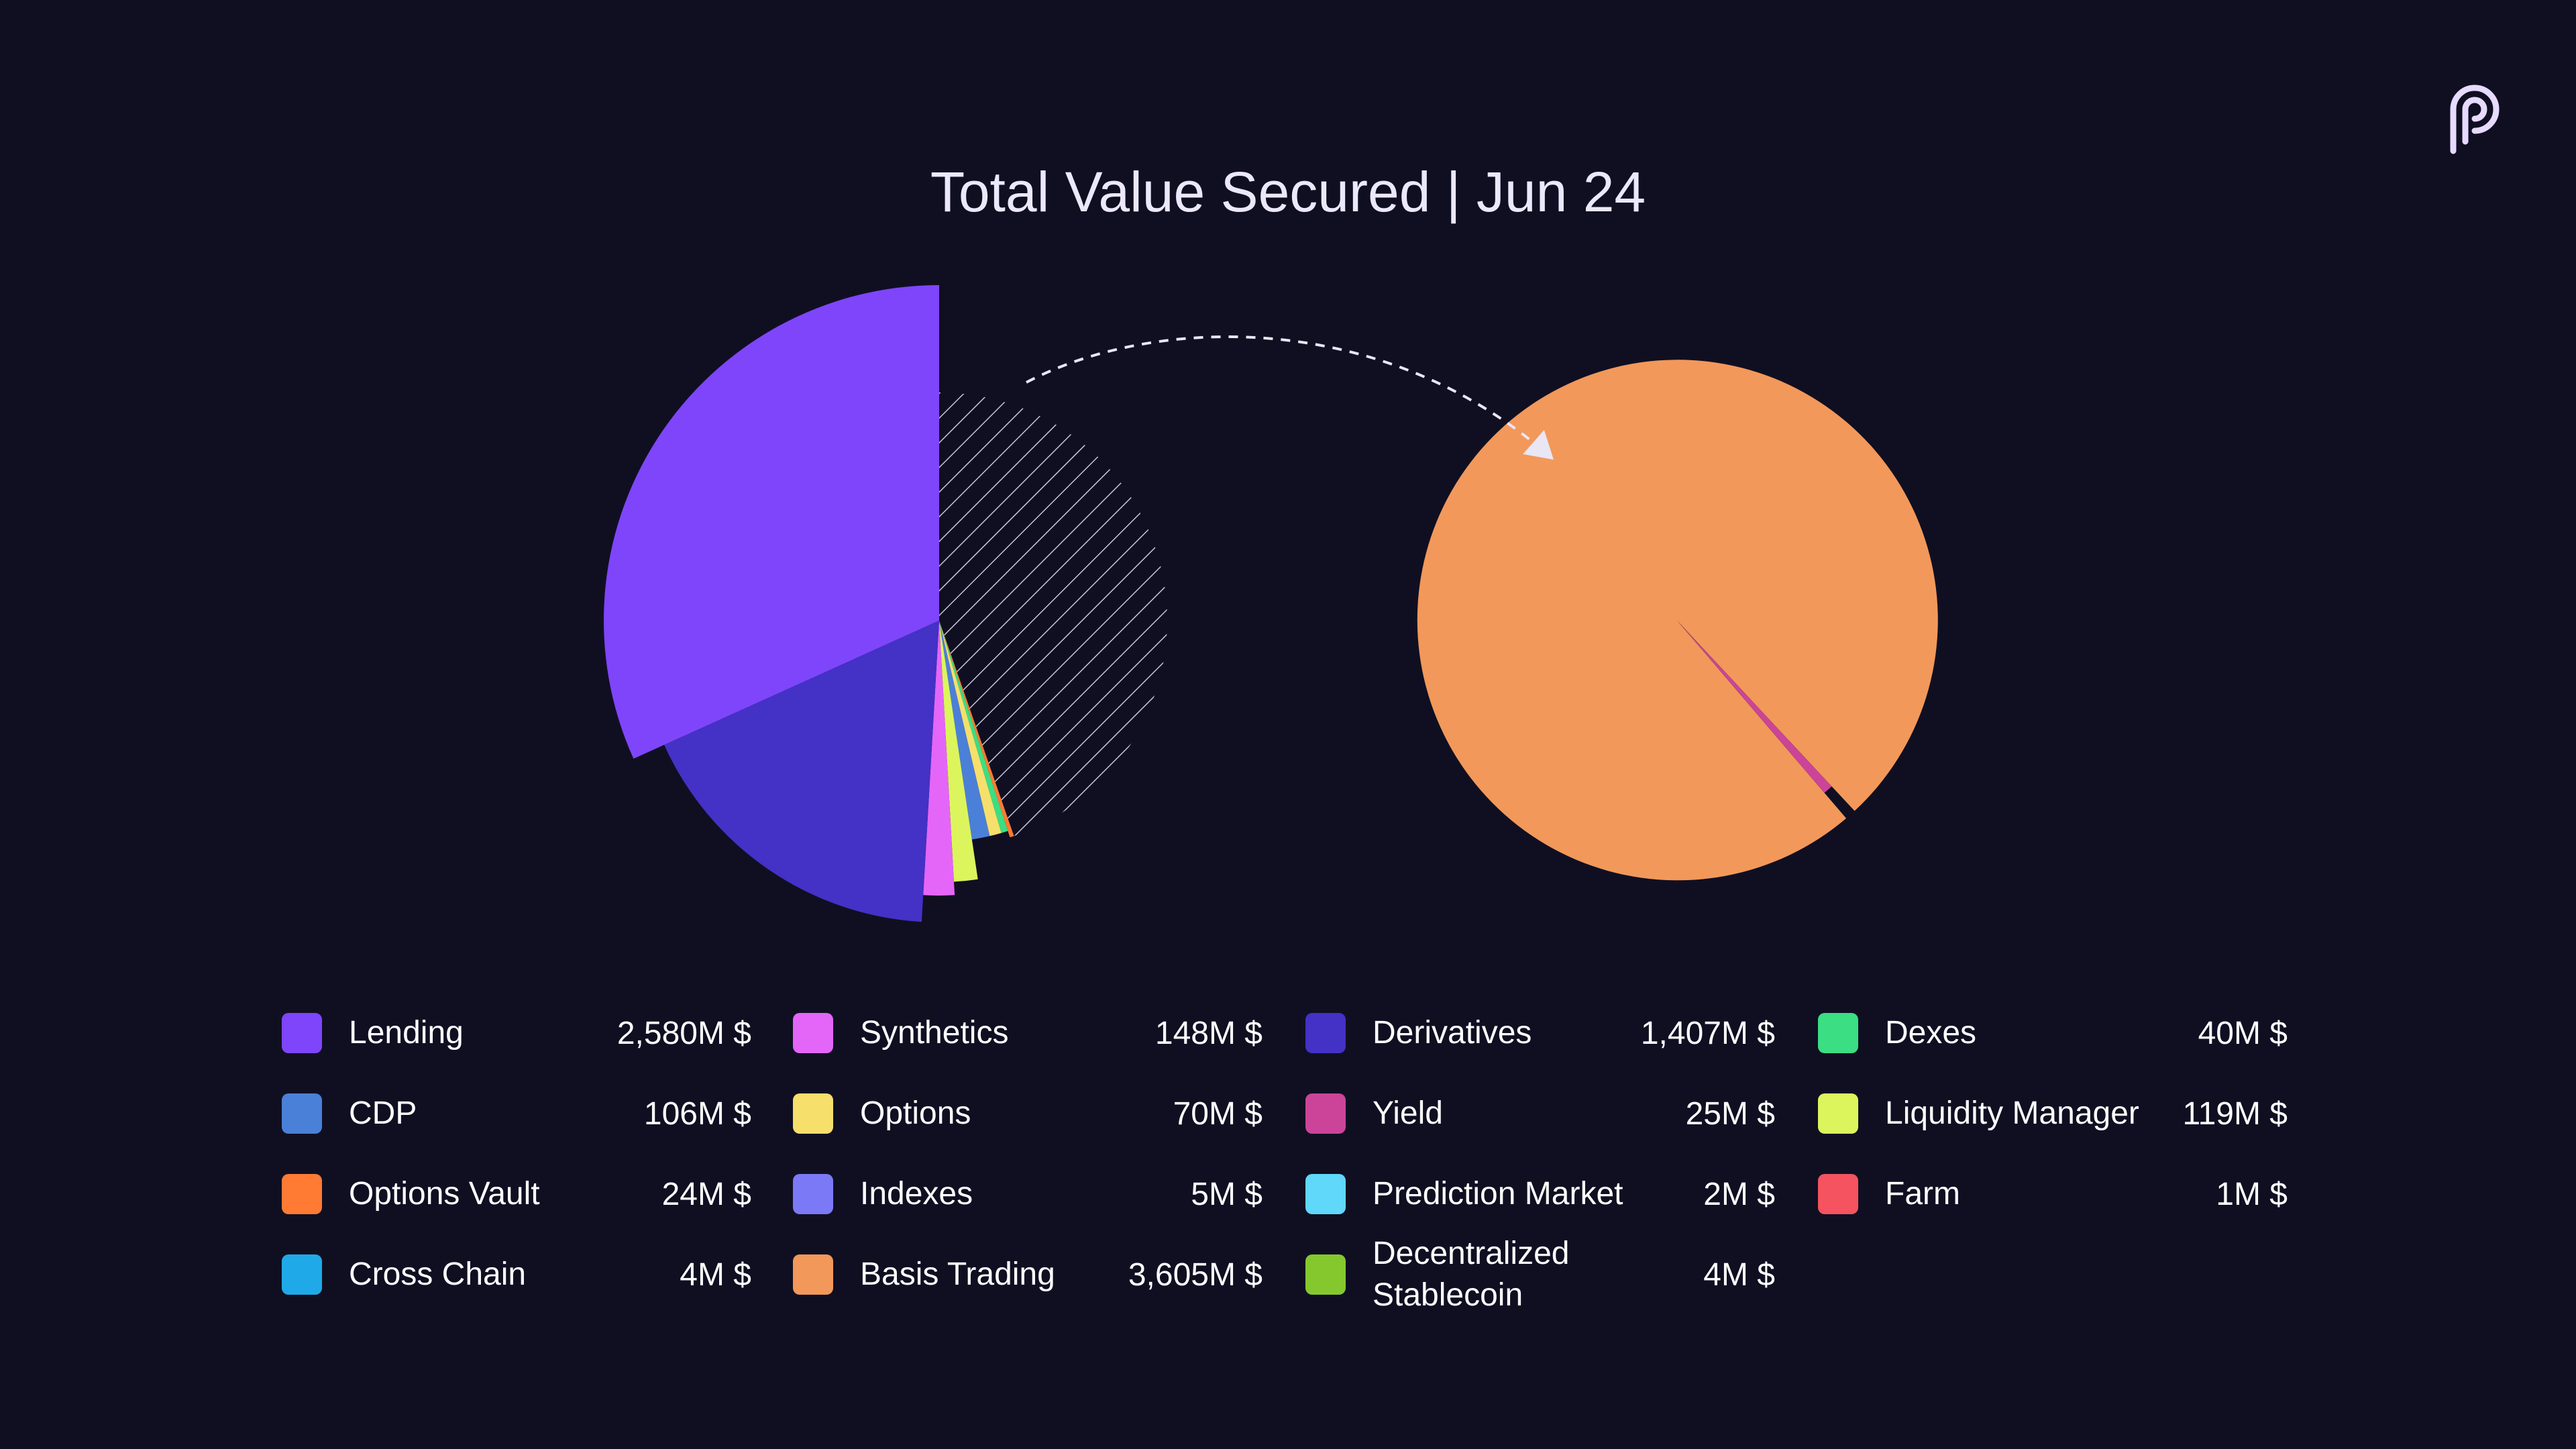 Image resolution: width=2576 pixels, height=1449 pixels. Describe the element at coordinates (958, 751) in the screenshot. I see `pie-slice-liquidity-manager` at that location.